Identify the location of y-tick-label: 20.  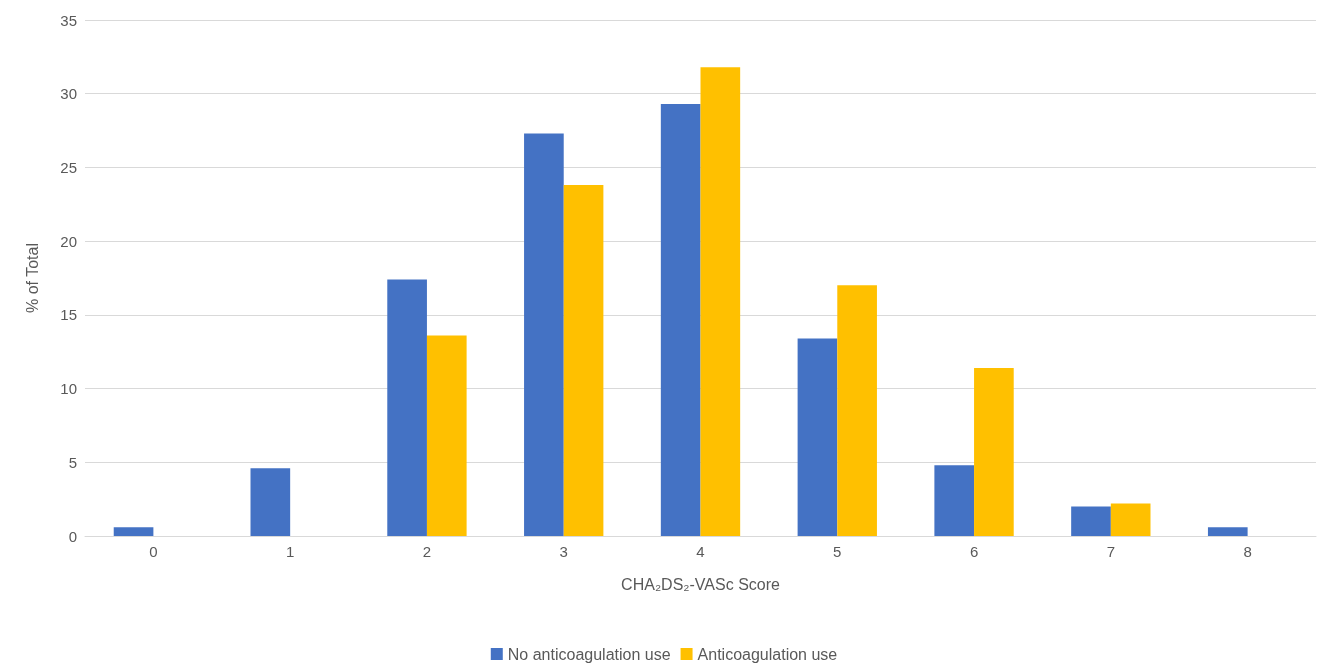
(68, 241).